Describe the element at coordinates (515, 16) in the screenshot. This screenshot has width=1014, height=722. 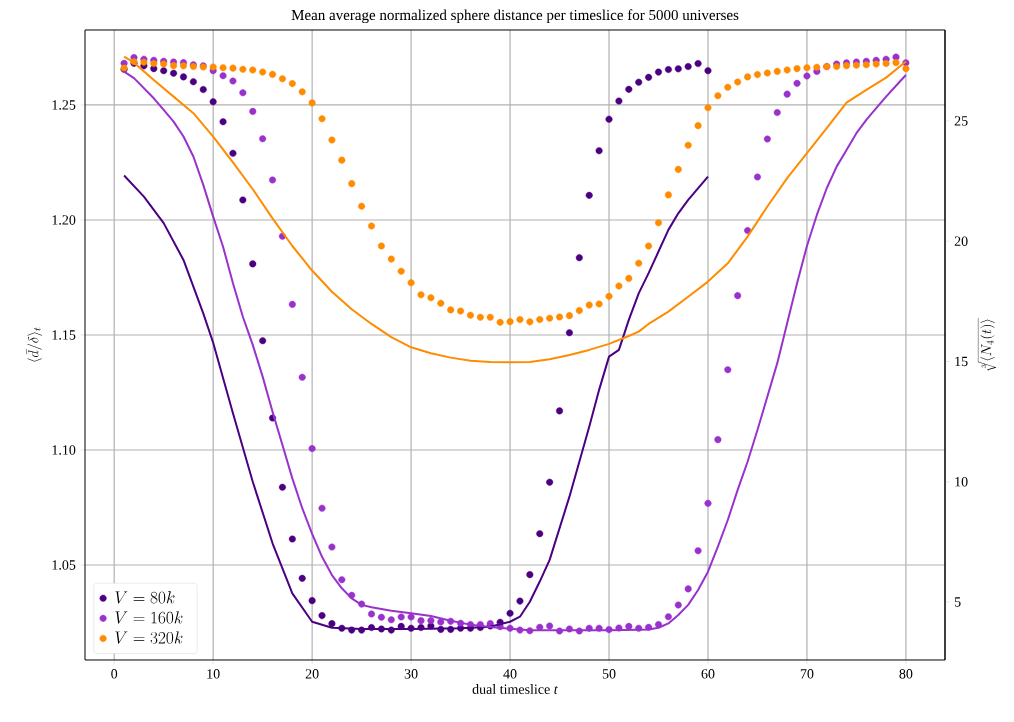
I see `chart-title: Mean average normalized sphere distance per timeslice for 5000 universes` at that location.